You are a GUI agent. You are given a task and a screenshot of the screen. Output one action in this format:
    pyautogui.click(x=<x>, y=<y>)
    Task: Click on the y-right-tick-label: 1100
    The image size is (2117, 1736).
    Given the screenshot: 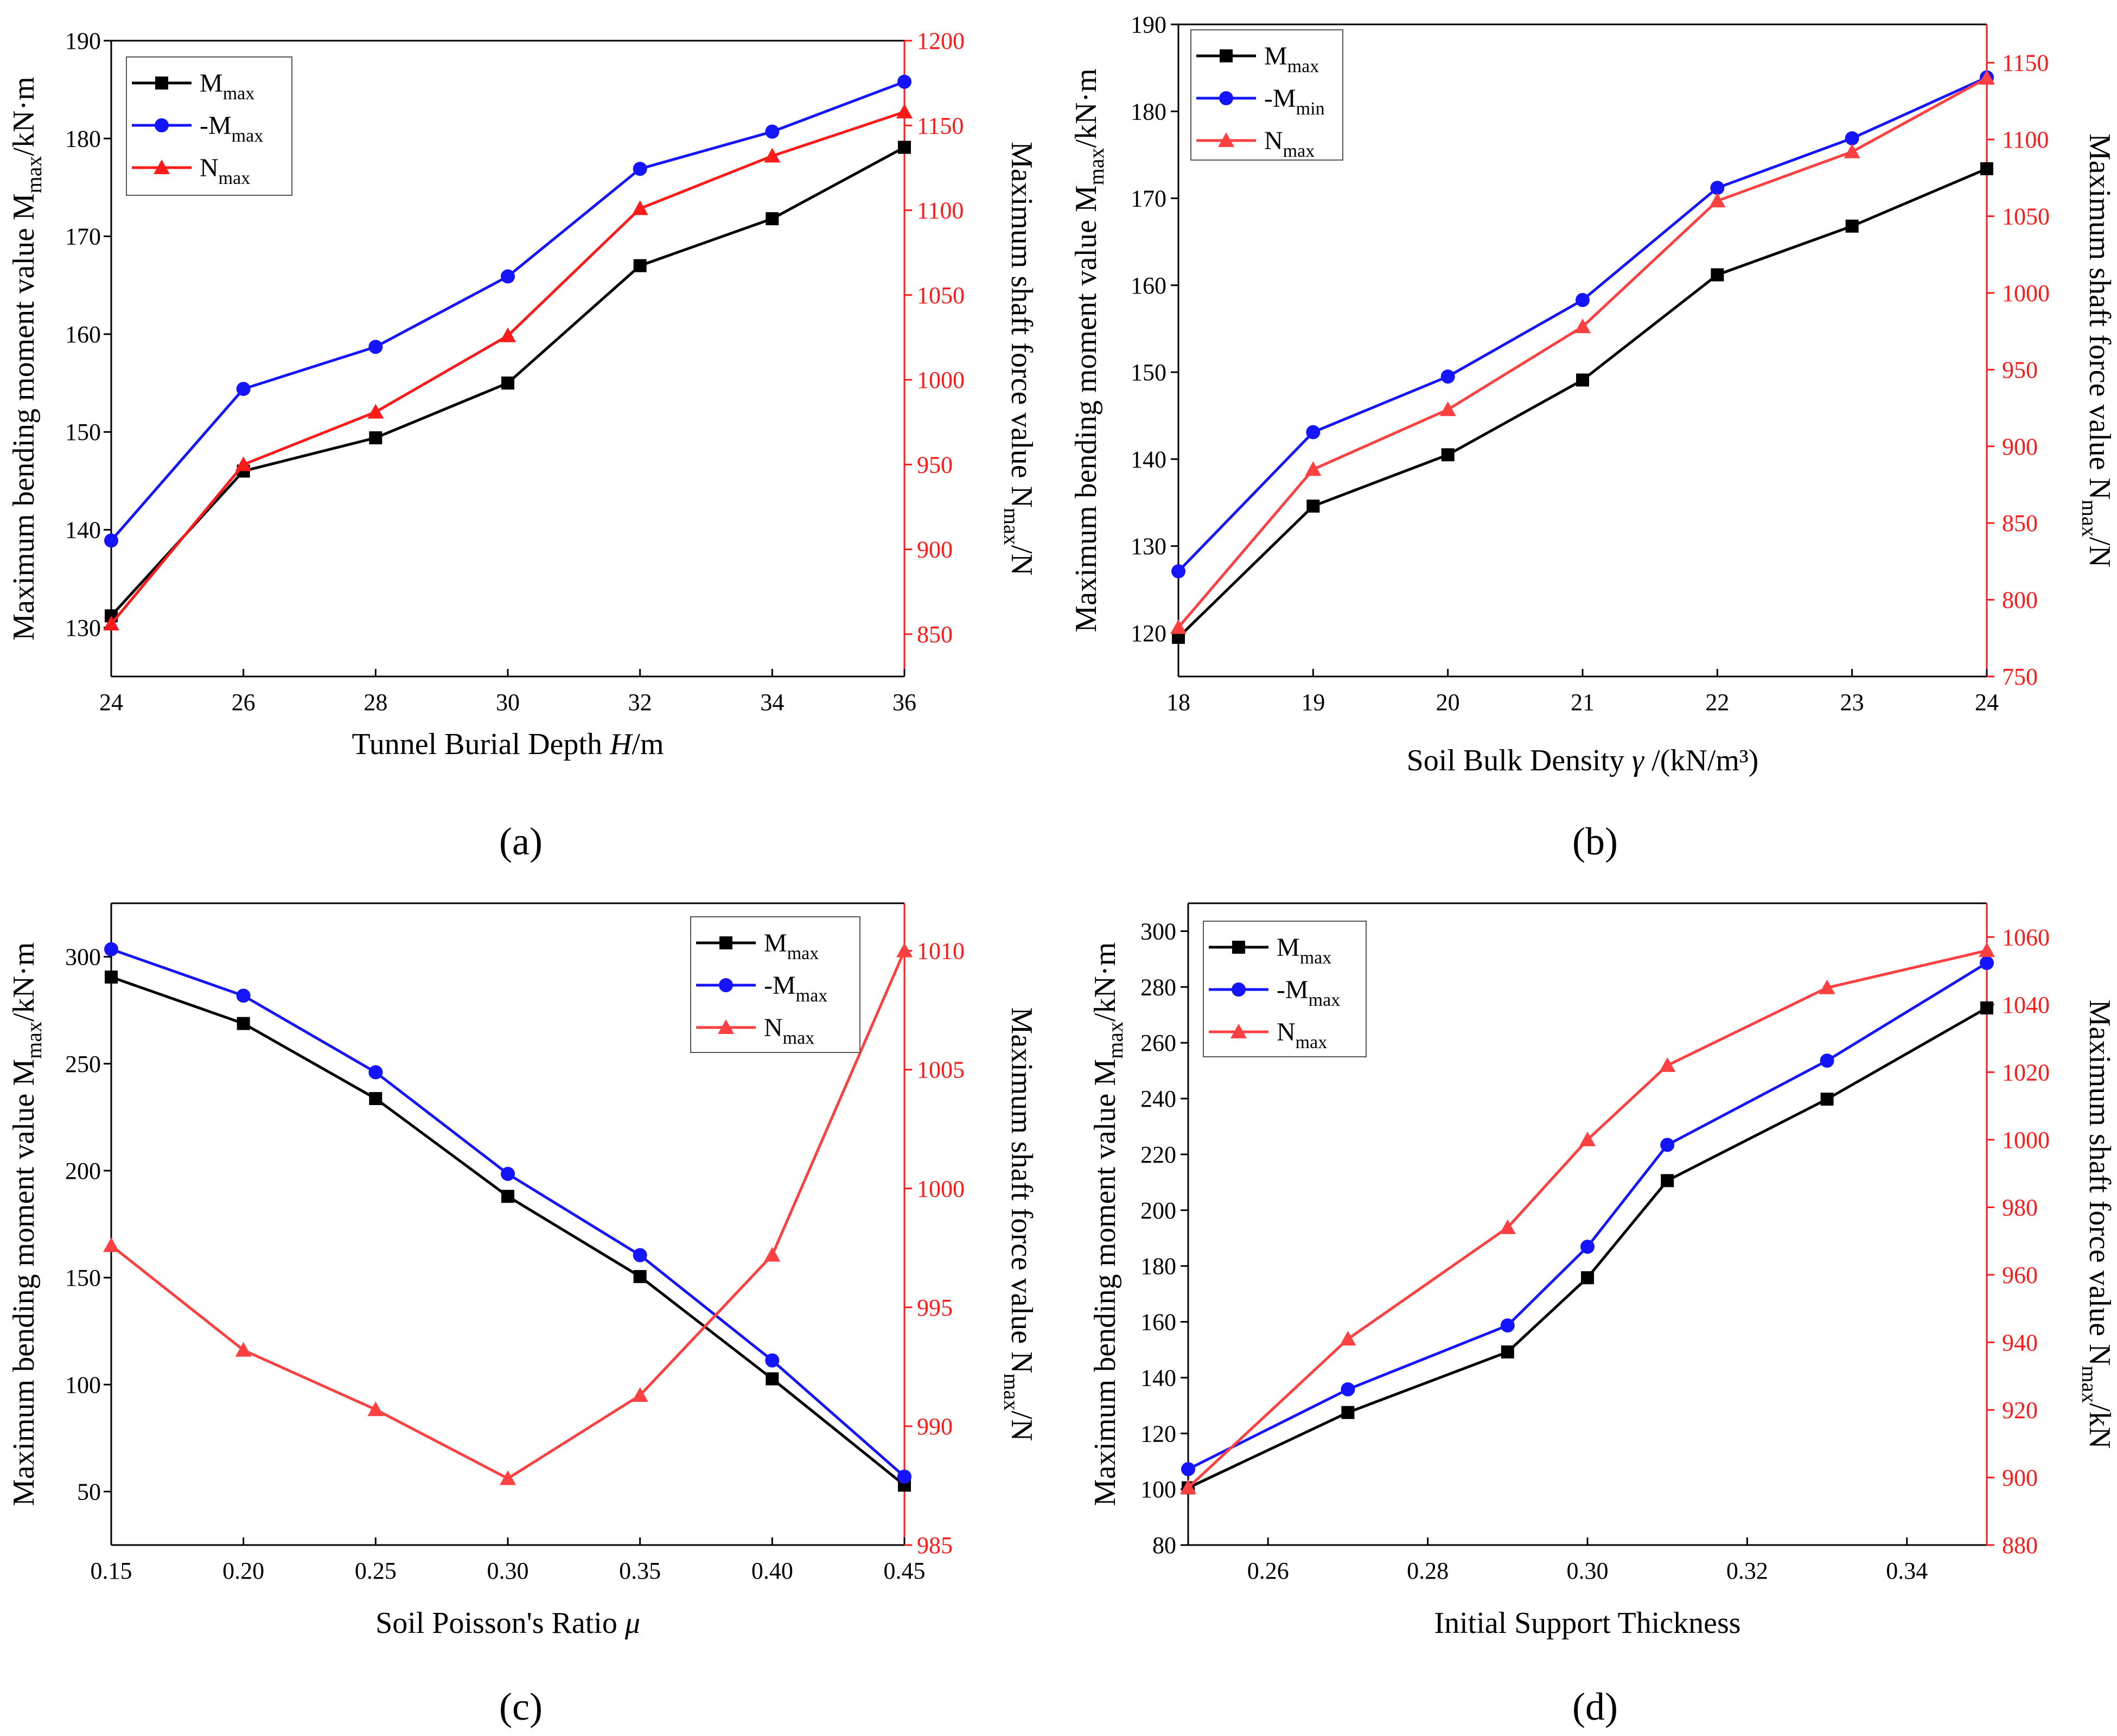 What is the action you would take?
    pyautogui.click(x=940, y=210)
    